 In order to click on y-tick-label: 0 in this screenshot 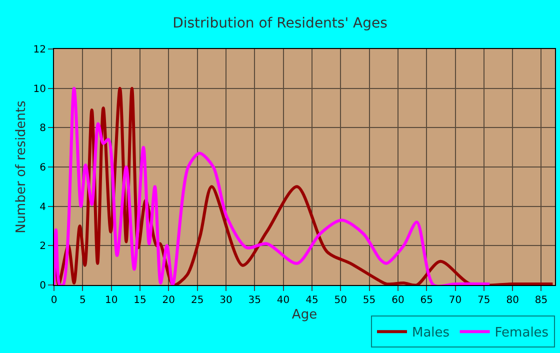, I will do `click(43, 286)`.